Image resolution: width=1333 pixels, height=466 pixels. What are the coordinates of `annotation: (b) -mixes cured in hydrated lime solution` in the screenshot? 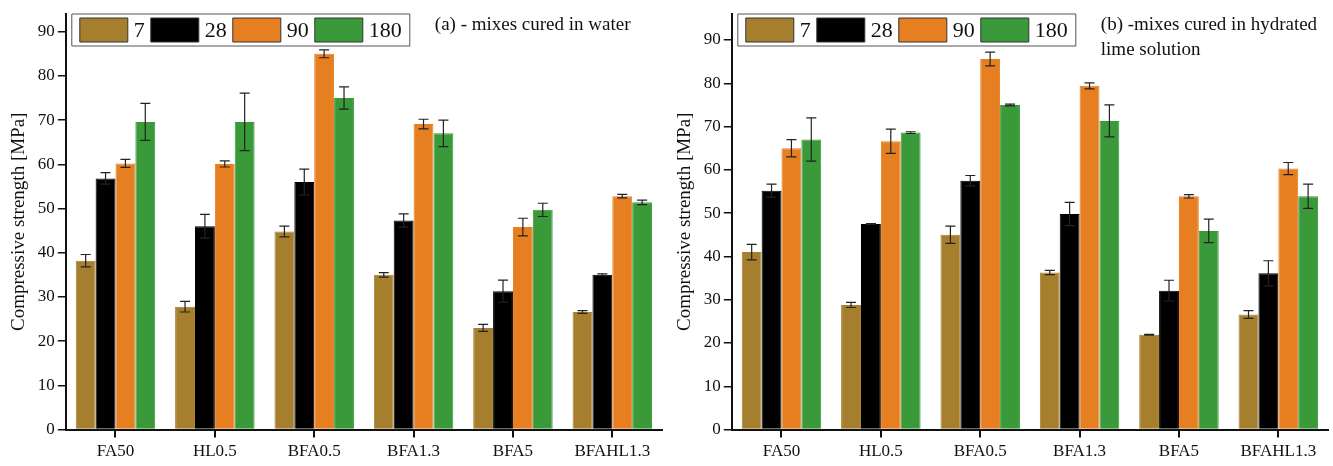 It's located at (1209, 36).